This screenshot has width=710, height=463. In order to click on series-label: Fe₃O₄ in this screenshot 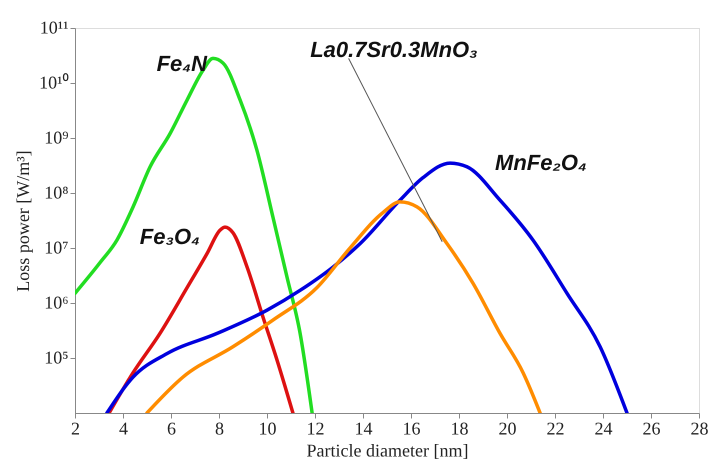, I will do `click(170, 236)`.